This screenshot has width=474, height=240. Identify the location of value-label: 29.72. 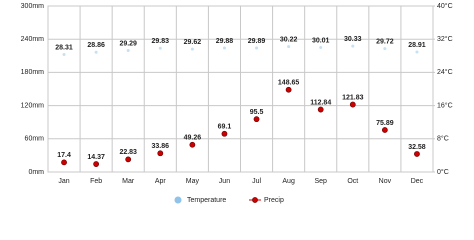
(385, 42).